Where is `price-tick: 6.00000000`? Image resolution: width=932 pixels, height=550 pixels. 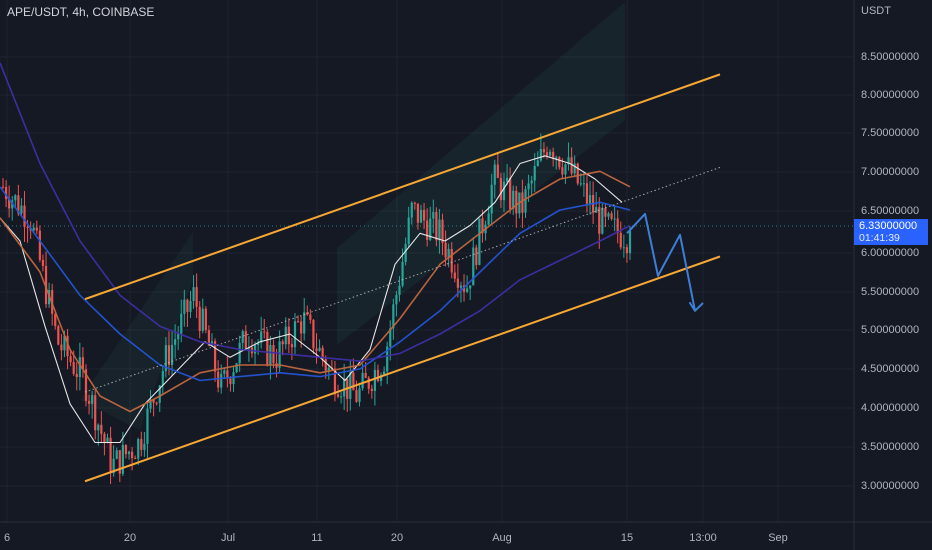
price-tick: 6.00000000 is located at coordinates (890, 253).